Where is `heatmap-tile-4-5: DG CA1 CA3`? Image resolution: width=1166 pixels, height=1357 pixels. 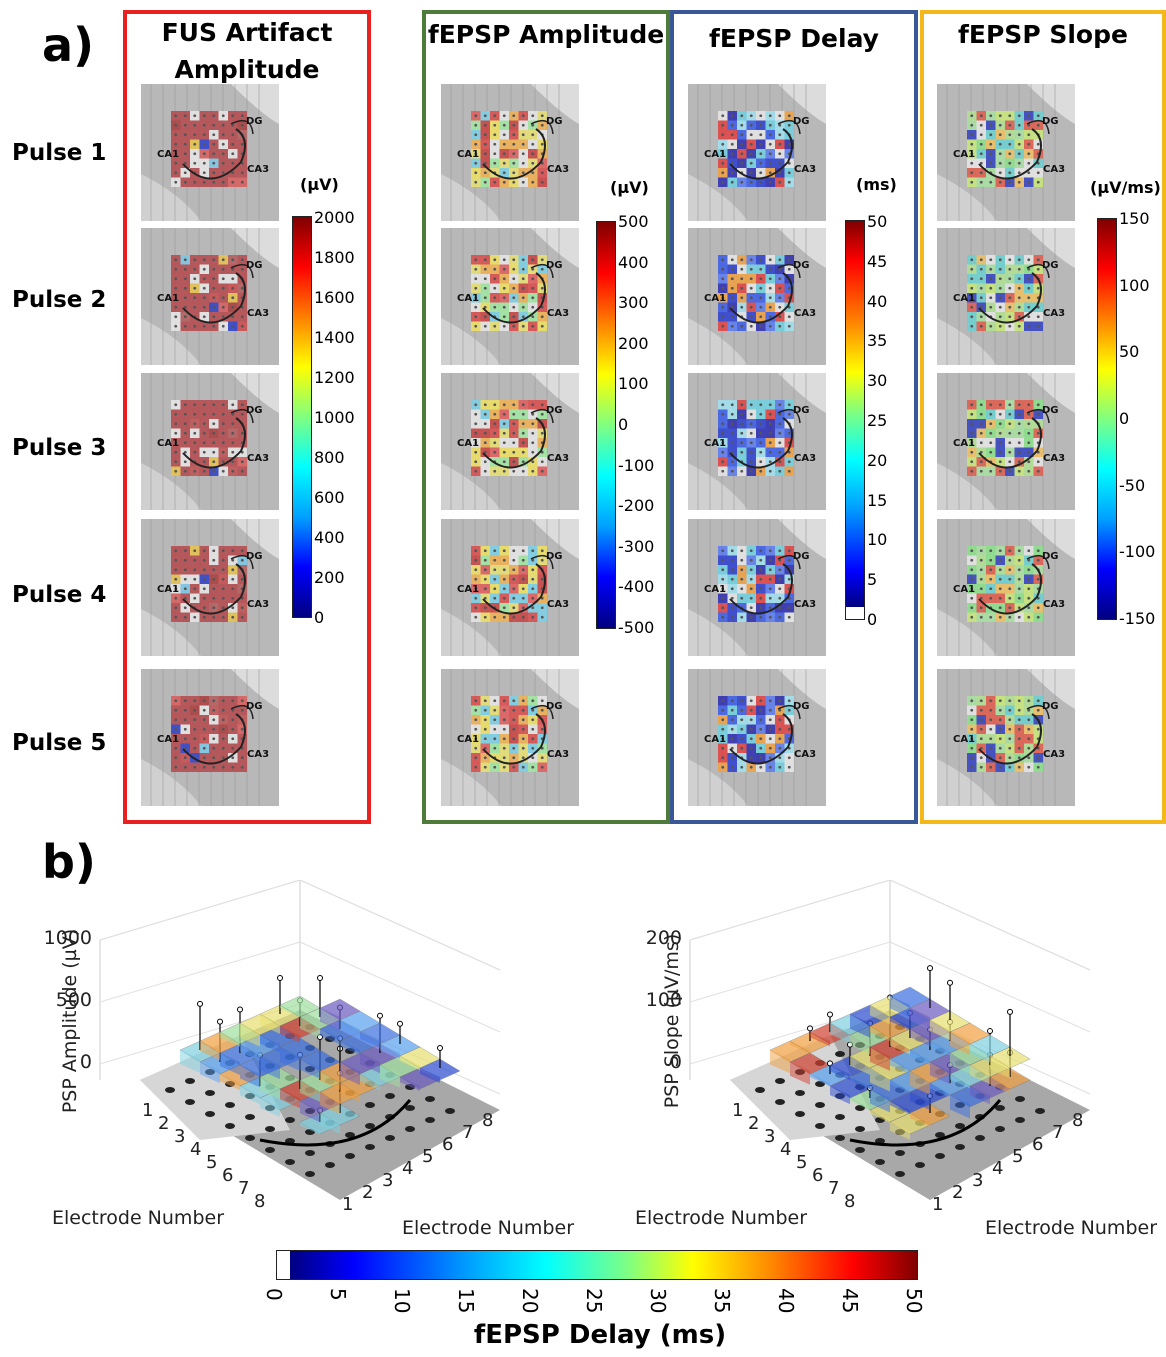
heatmap-tile-4-5: DG CA1 CA3 is located at coordinates (1006, 737).